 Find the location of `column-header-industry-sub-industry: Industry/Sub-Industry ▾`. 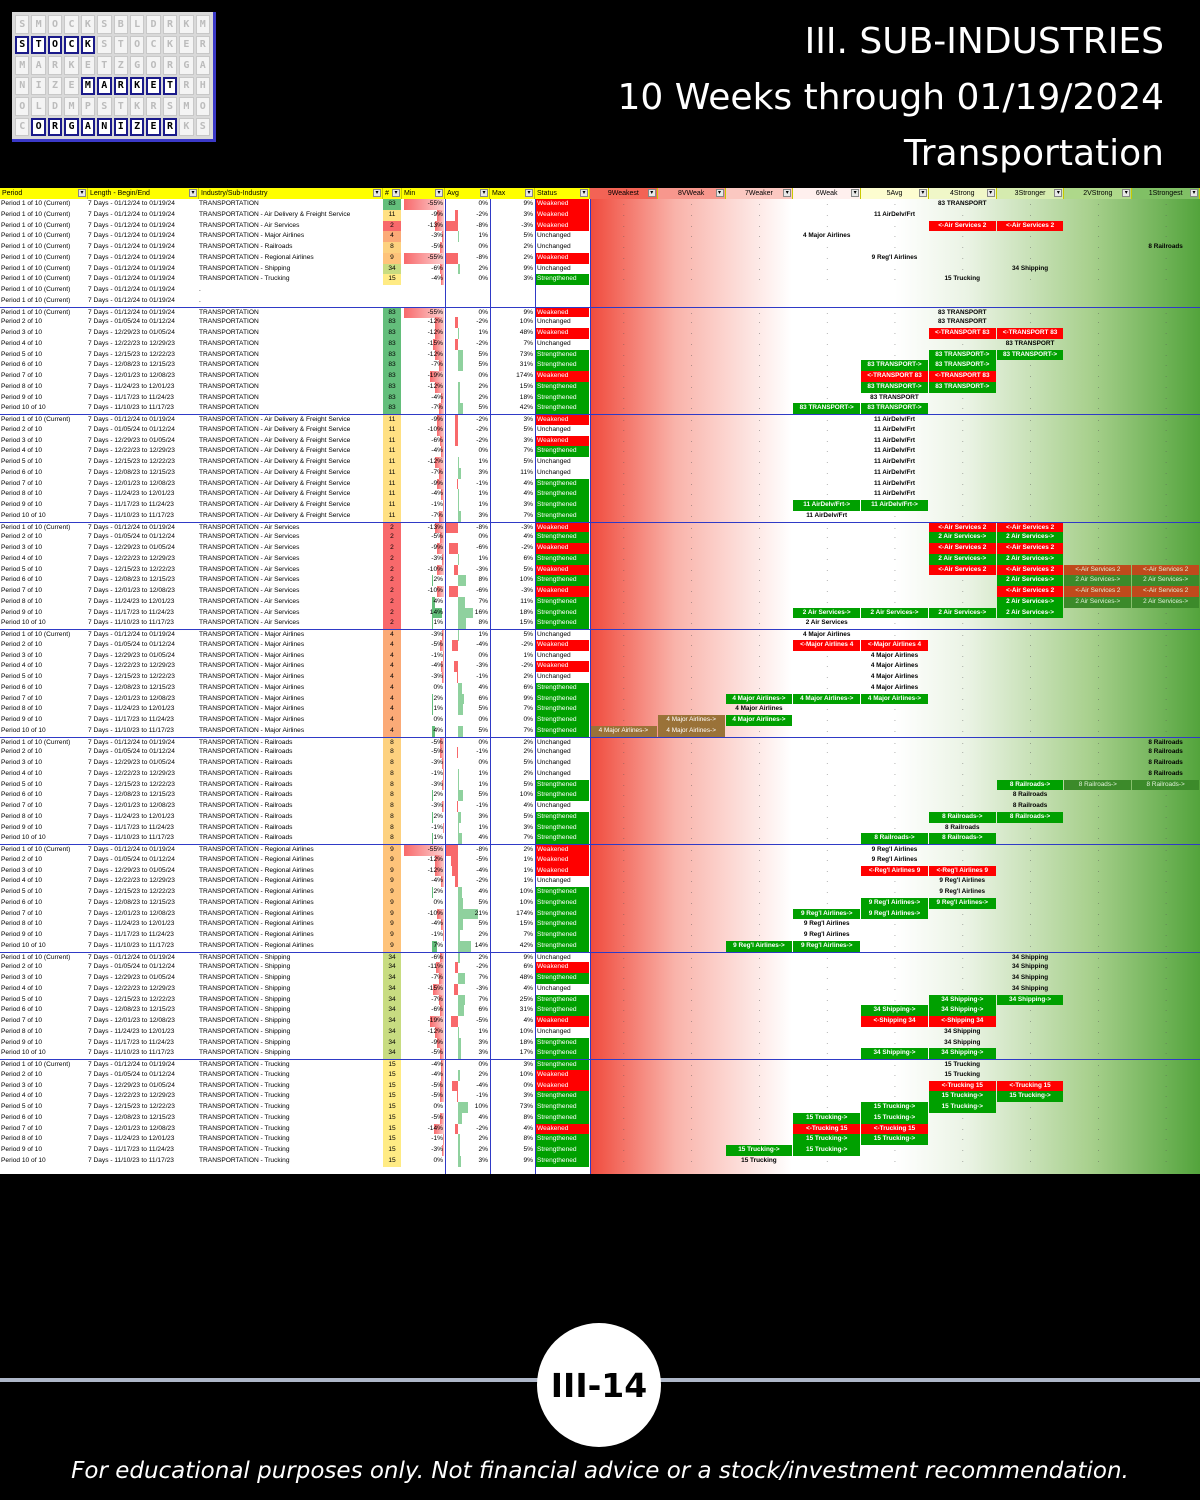

column-header-industry-sub-industry: Industry/Sub-Industry ▾ is located at coordinates (291, 193).